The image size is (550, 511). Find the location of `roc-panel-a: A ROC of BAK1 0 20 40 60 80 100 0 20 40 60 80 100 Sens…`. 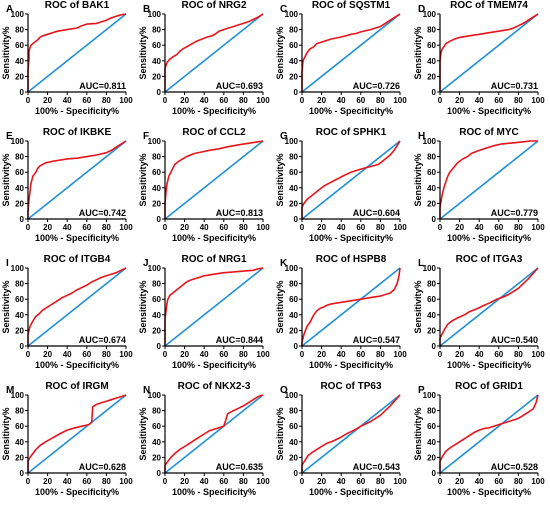

roc-panel-a: A ROC of BAK1 0 20 40 60 80 100 0 20 40 60 80 100 Sens… is located at coordinates (68, 63).